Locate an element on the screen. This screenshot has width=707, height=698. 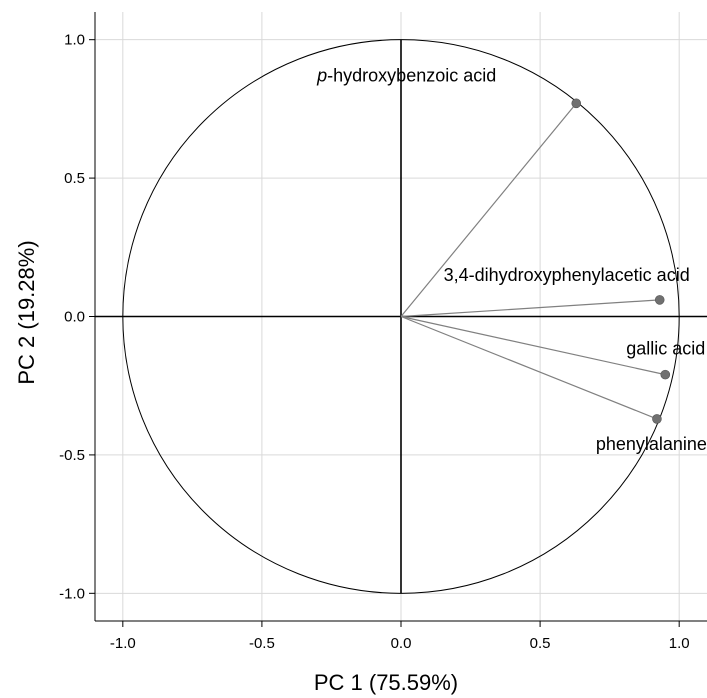
y-axis-ticks: 1.0 0.5 0.0 -0.5 -1.0 is located at coordinates (77, 317).